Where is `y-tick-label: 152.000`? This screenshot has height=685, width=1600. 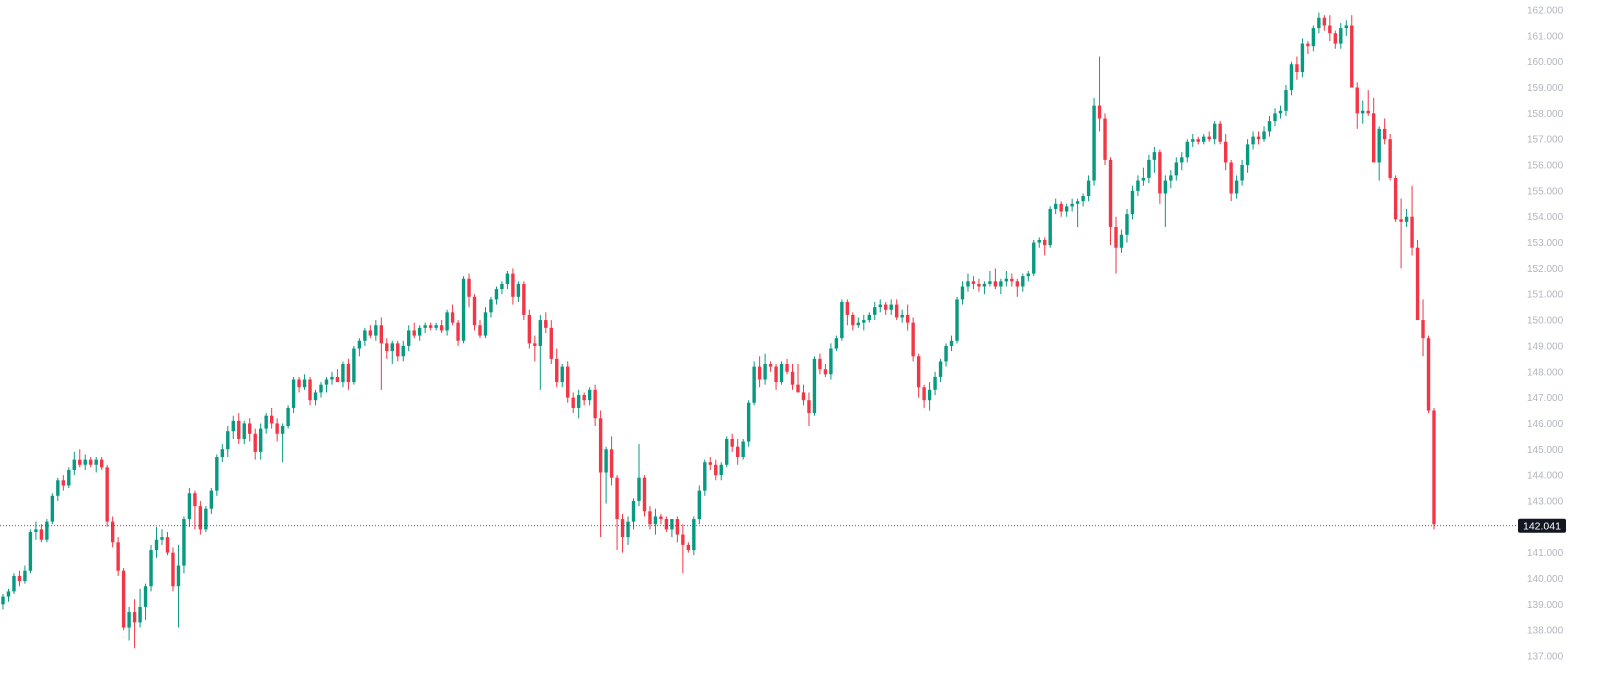
y-tick-label: 152.000 is located at coordinates (1545, 269).